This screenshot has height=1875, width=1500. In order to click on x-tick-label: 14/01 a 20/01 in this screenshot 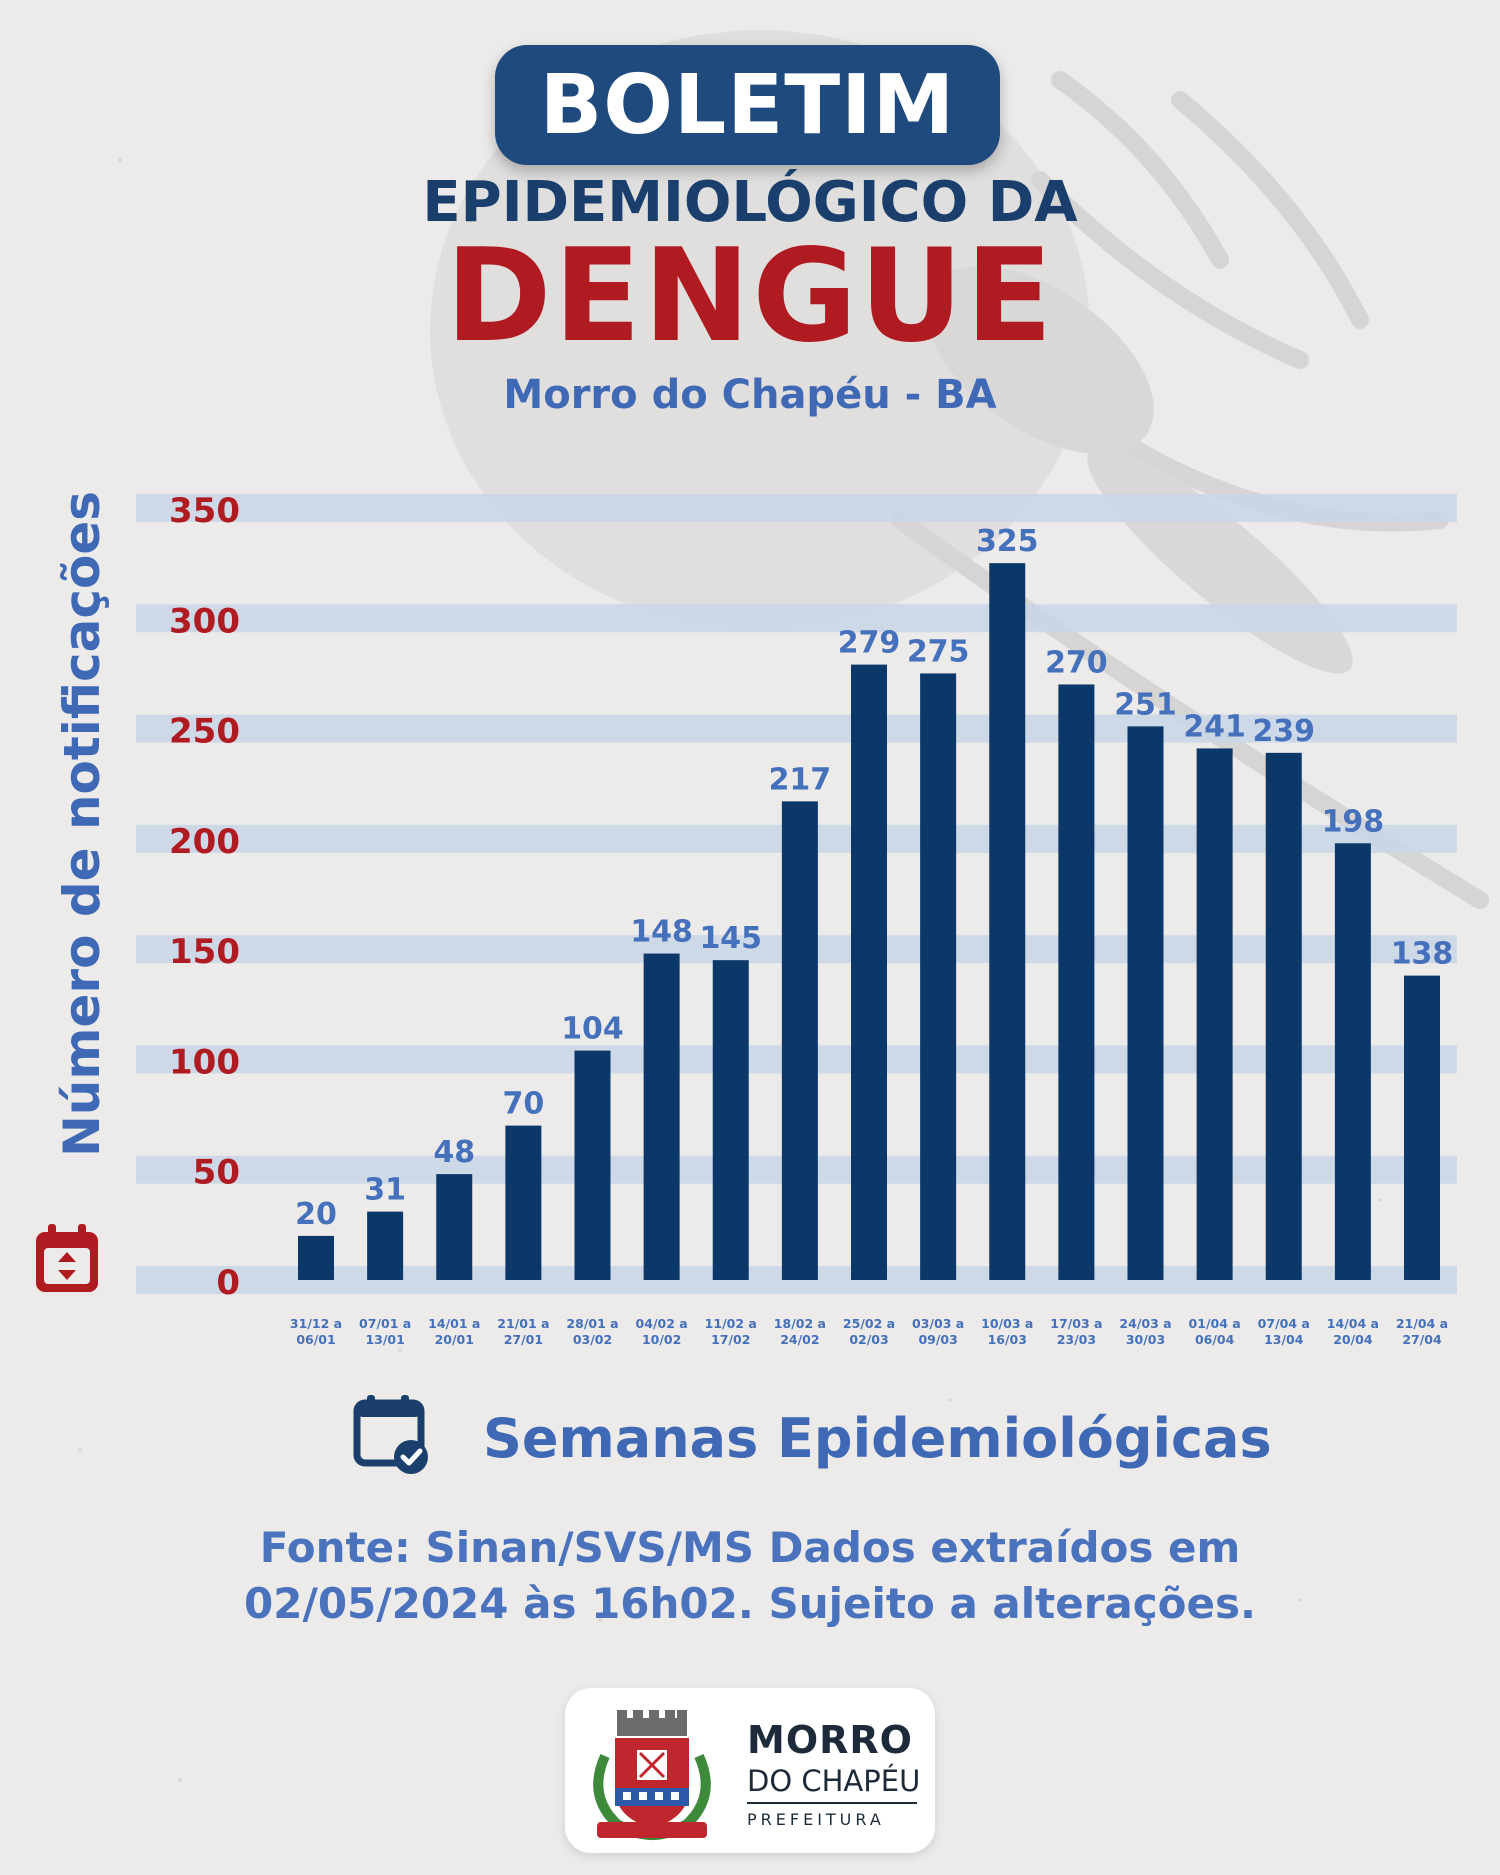, I will do `click(454, 1331)`.